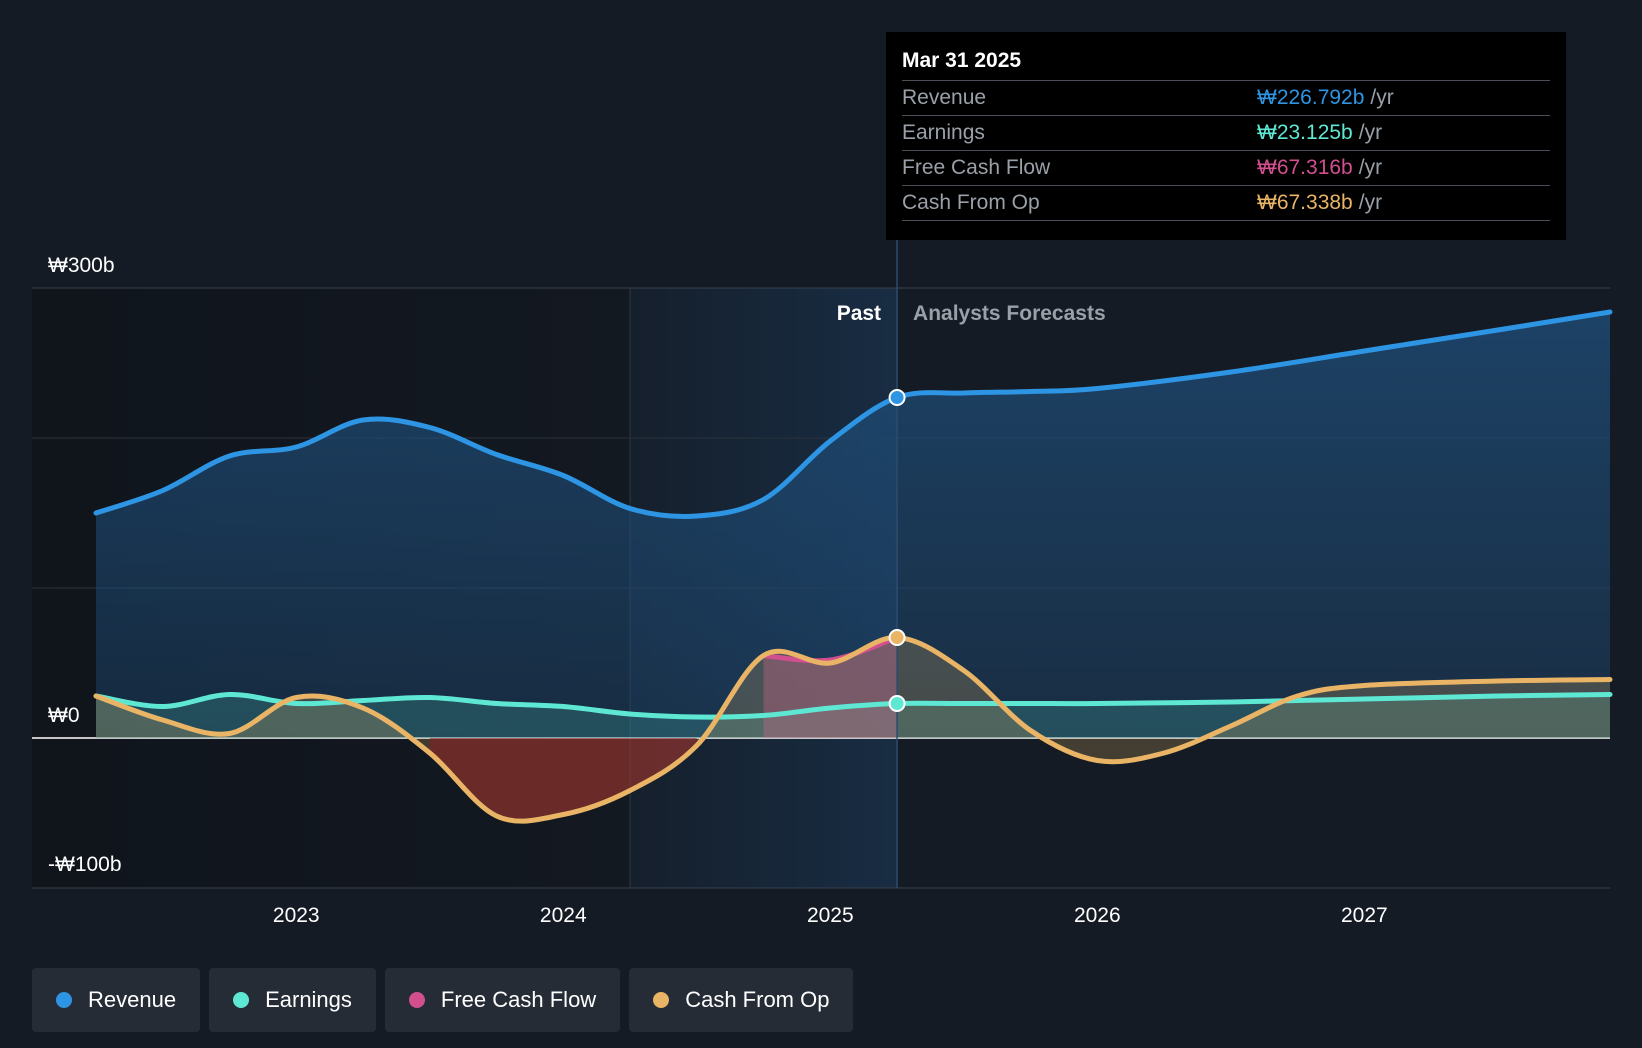 The height and width of the screenshot is (1048, 1642). Describe the element at coordinates (897, 397) in the screenshot. I see `revenue-marker` at that location.